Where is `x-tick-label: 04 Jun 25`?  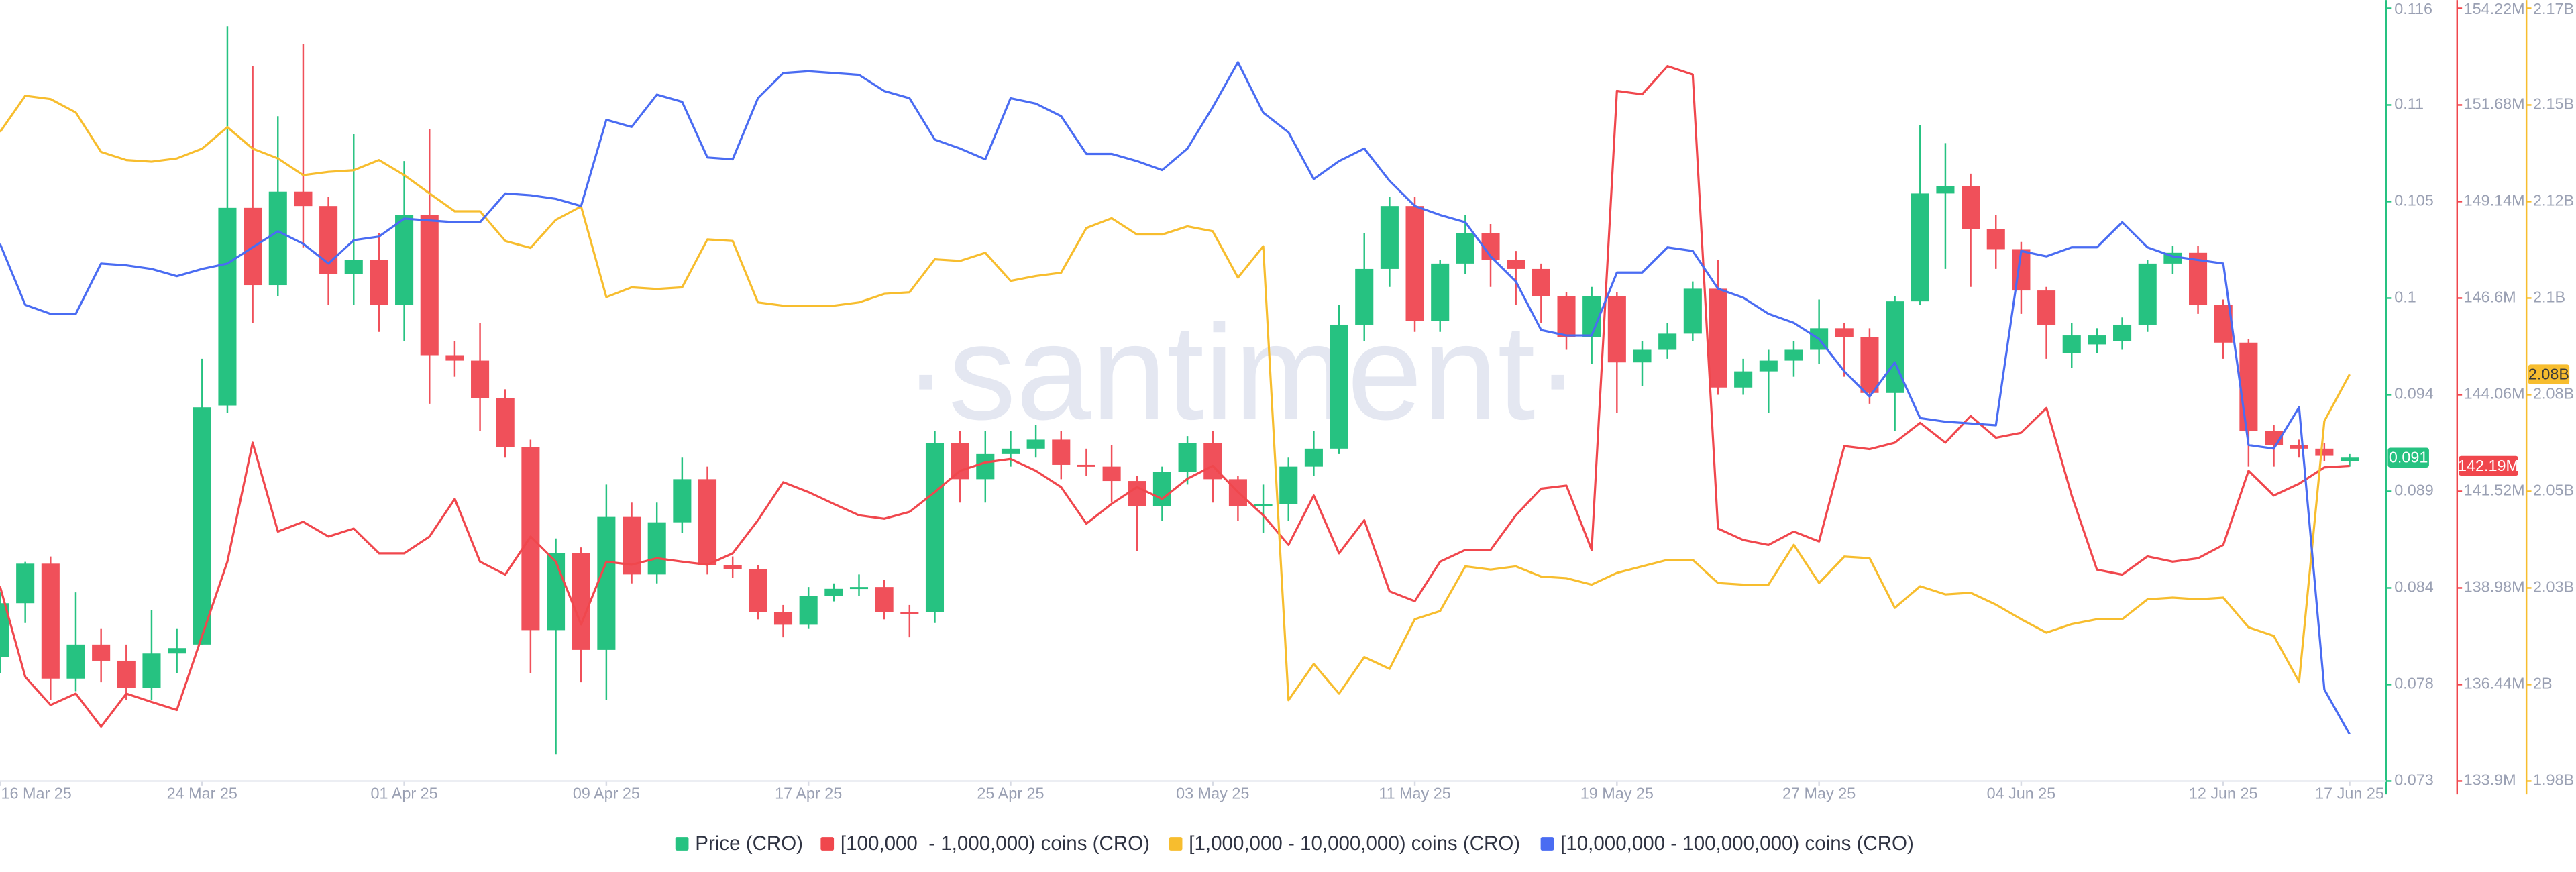
x-tick-label: 04 Jun 25 is located at coordinates (2021, 793).